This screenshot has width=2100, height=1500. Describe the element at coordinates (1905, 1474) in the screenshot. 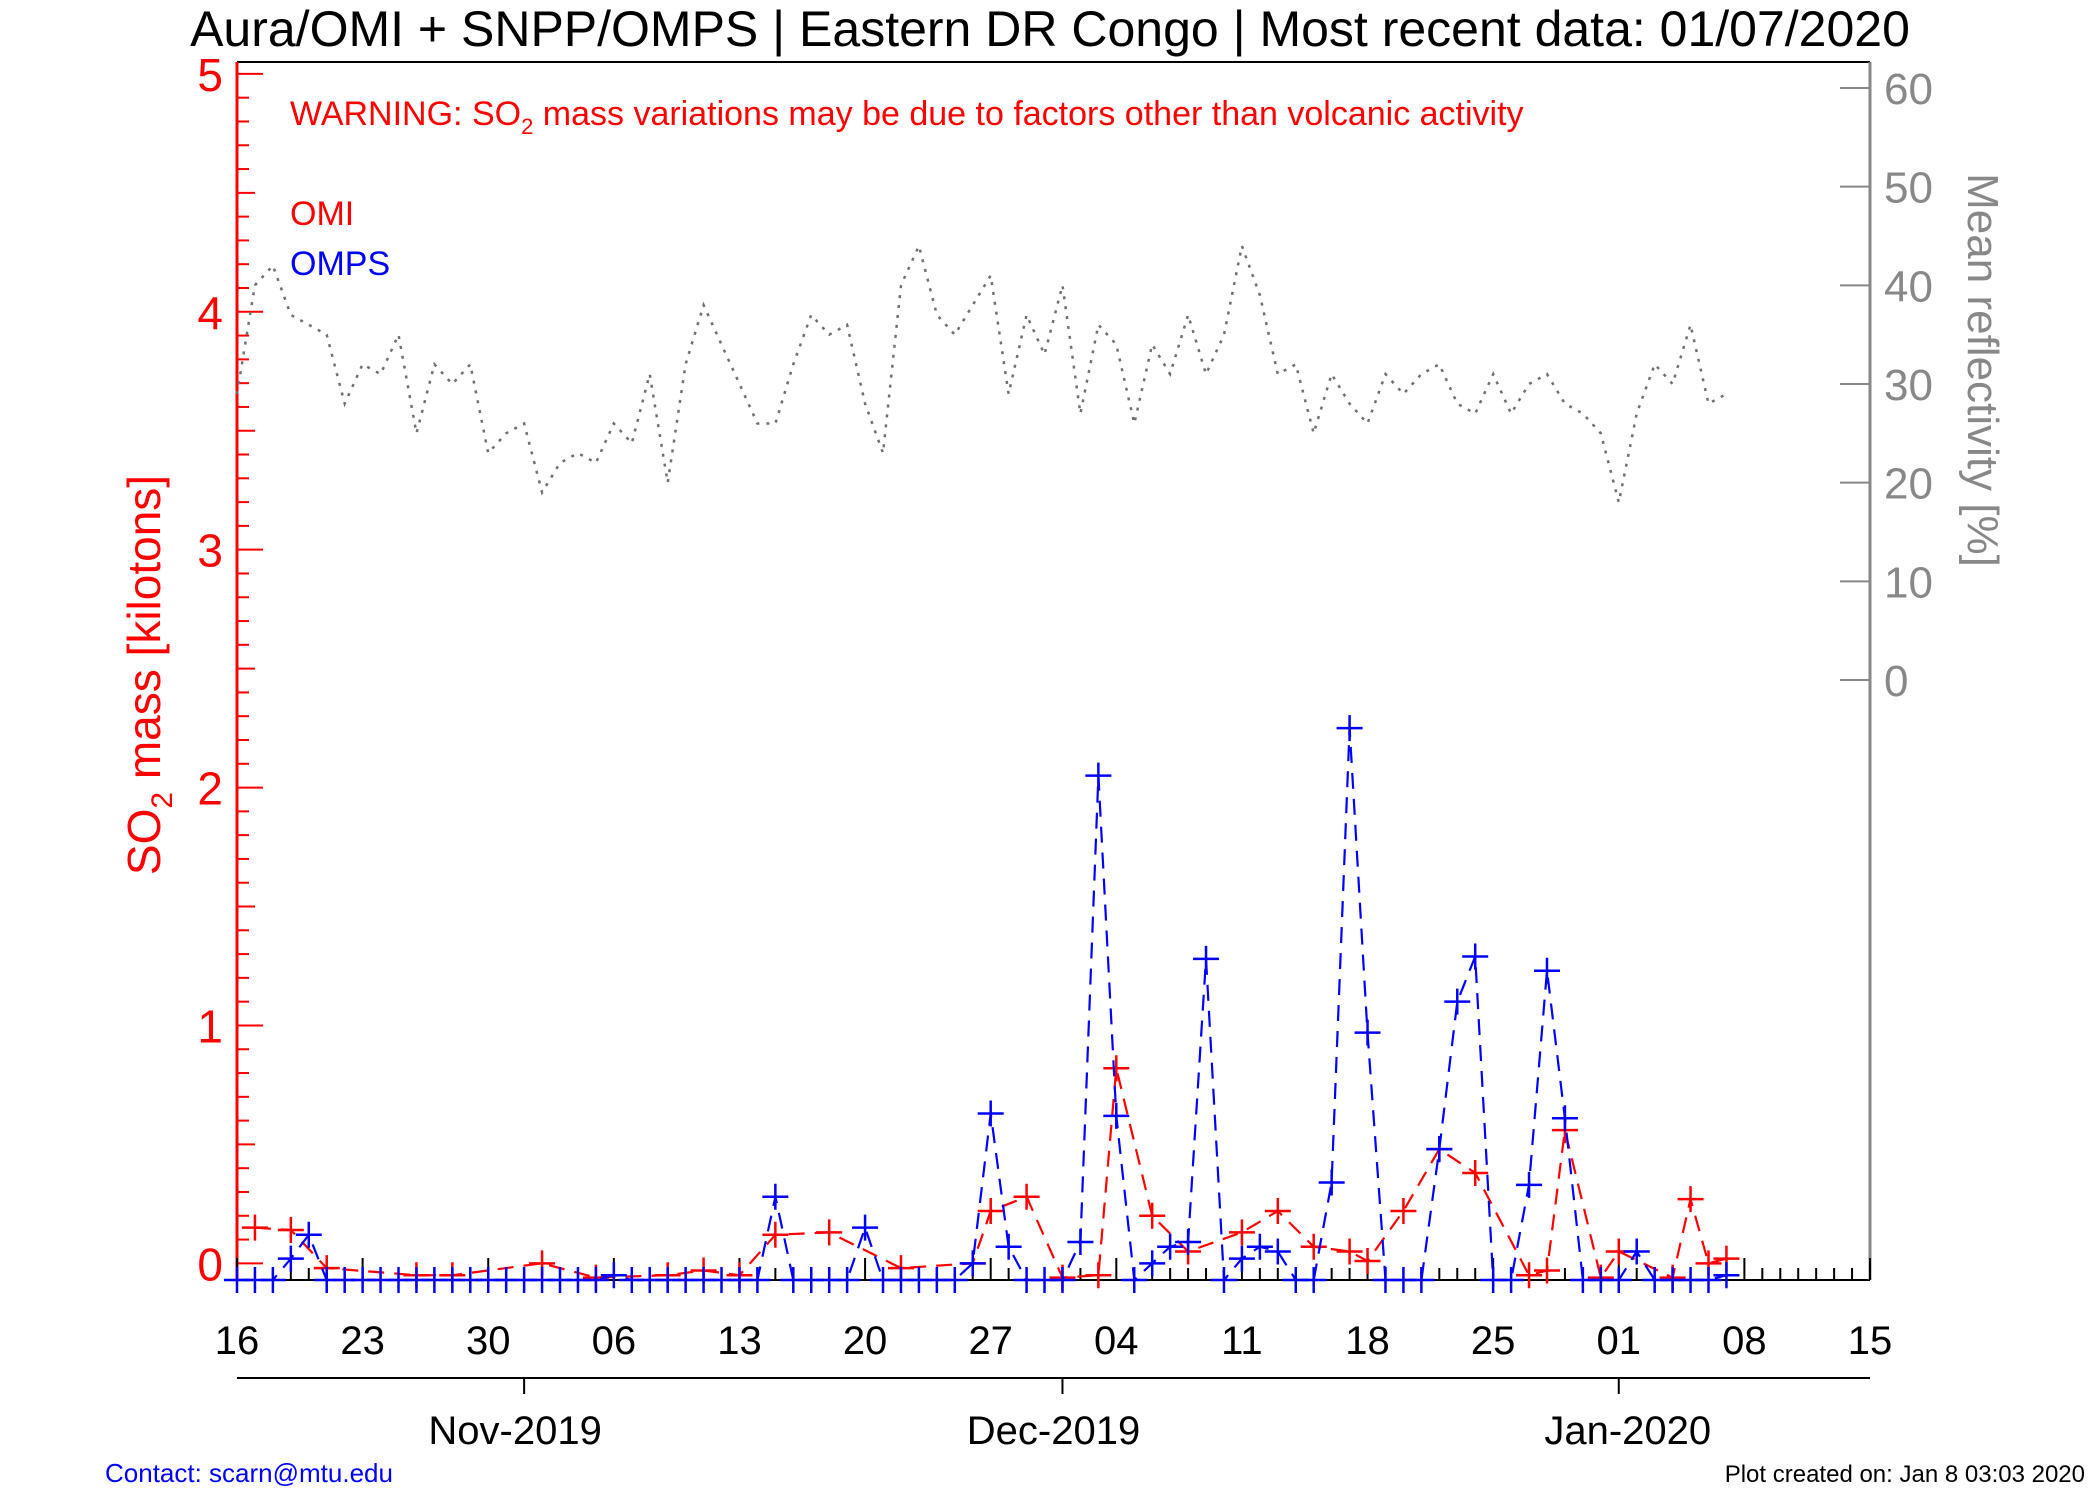

I see `created-text: Plot created on: Jan 8 03:03 2020` at that location.